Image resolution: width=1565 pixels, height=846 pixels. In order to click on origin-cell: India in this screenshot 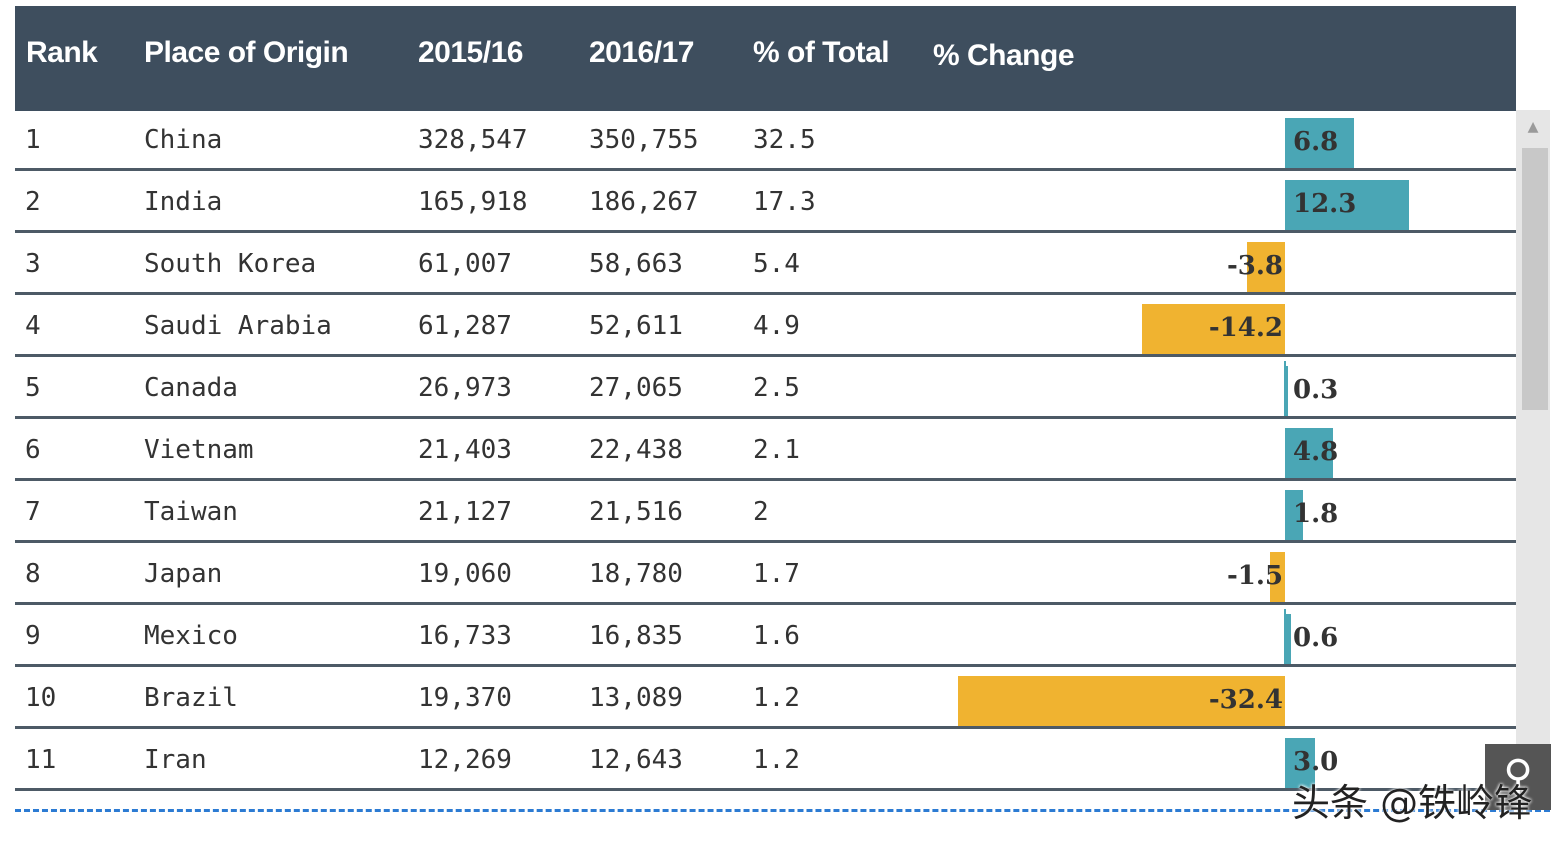, I will do `click(183, 202)`.